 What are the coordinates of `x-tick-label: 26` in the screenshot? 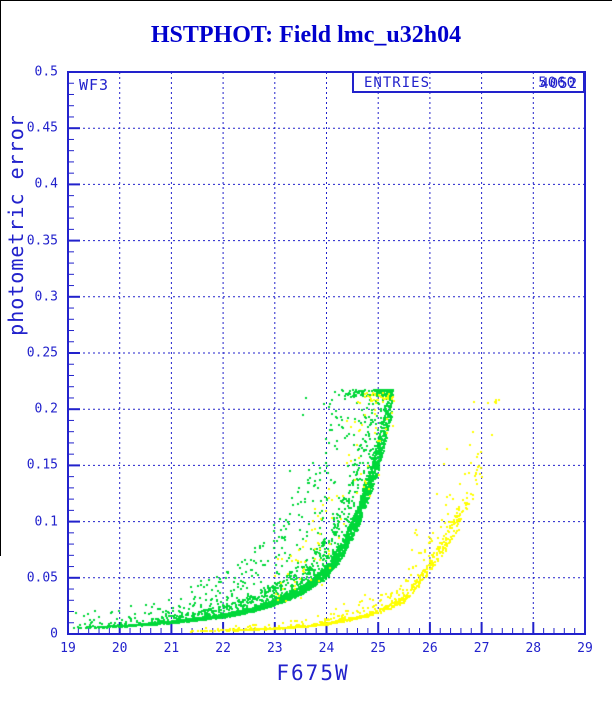 It's located at (430, 648).